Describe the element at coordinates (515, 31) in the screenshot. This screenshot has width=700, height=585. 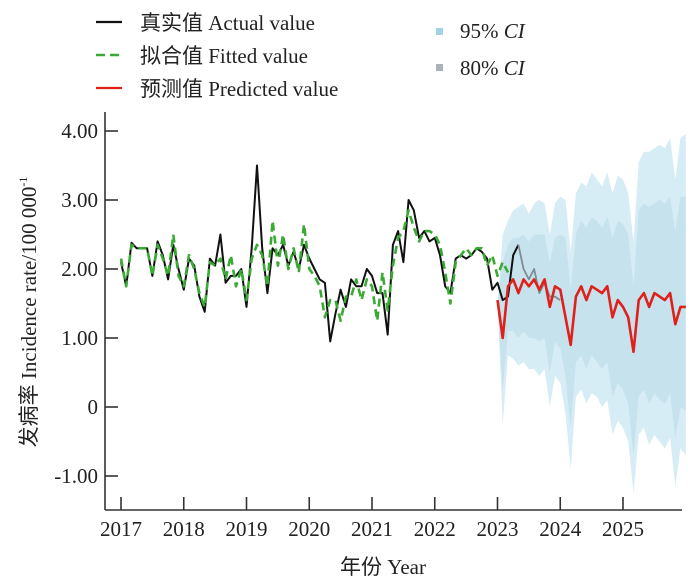
I see `legend-ci95-ci: CI` at that location.